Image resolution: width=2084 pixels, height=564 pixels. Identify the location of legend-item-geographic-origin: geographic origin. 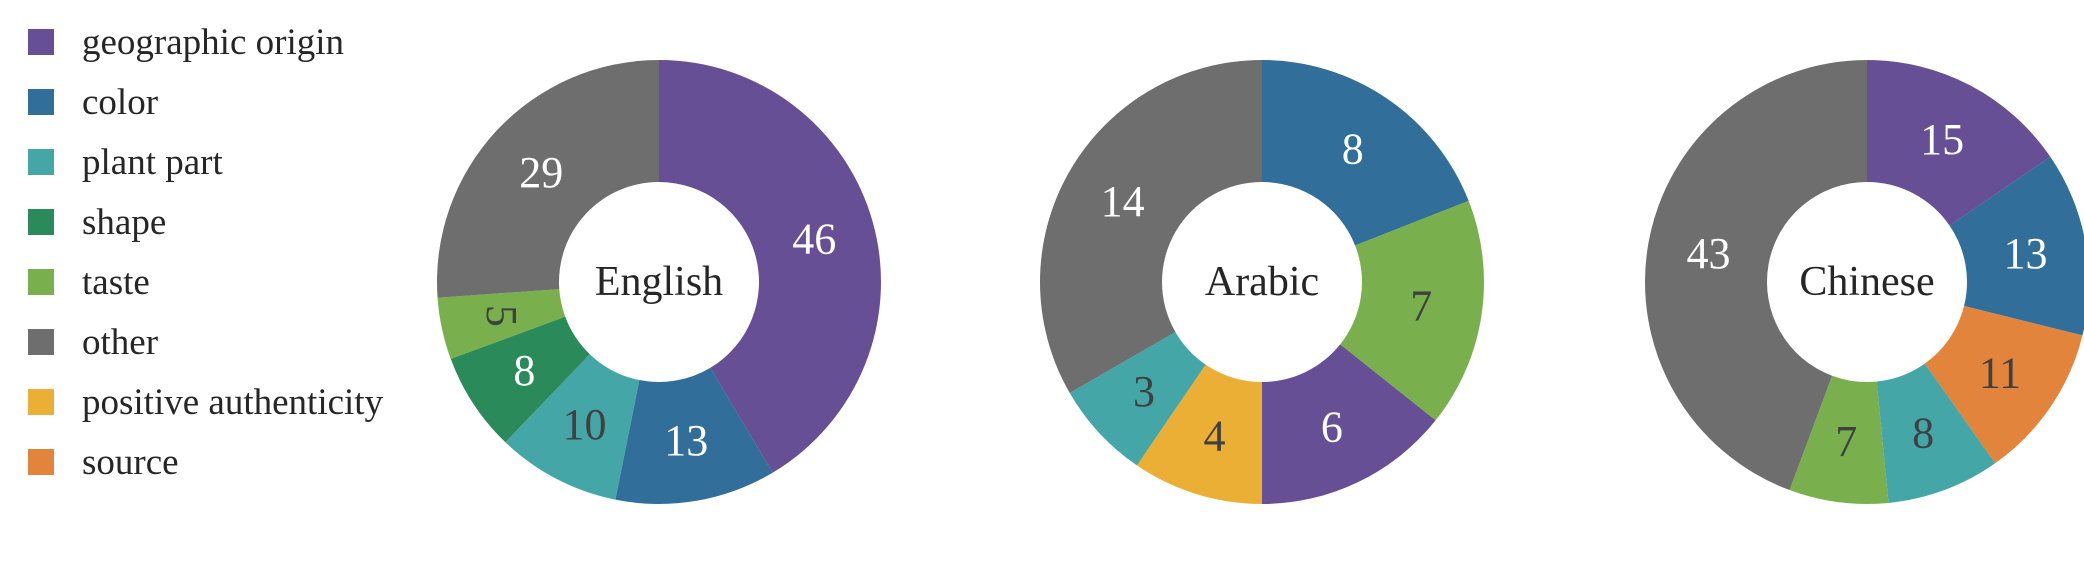
(186, 42).